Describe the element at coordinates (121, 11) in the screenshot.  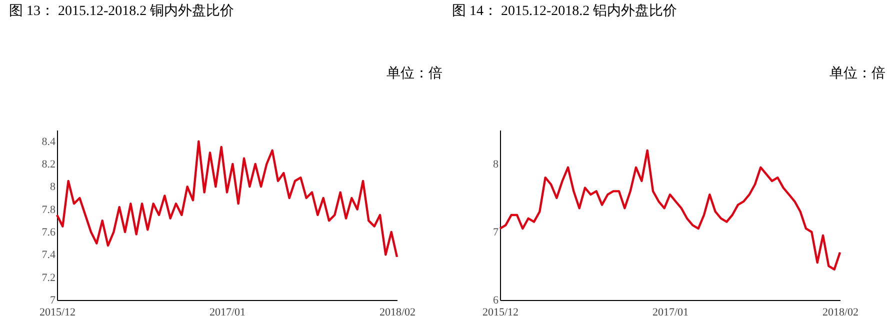
I see `chart-title: 图 13： 2015.12-2018.2 铜内外盘比价` at that location.